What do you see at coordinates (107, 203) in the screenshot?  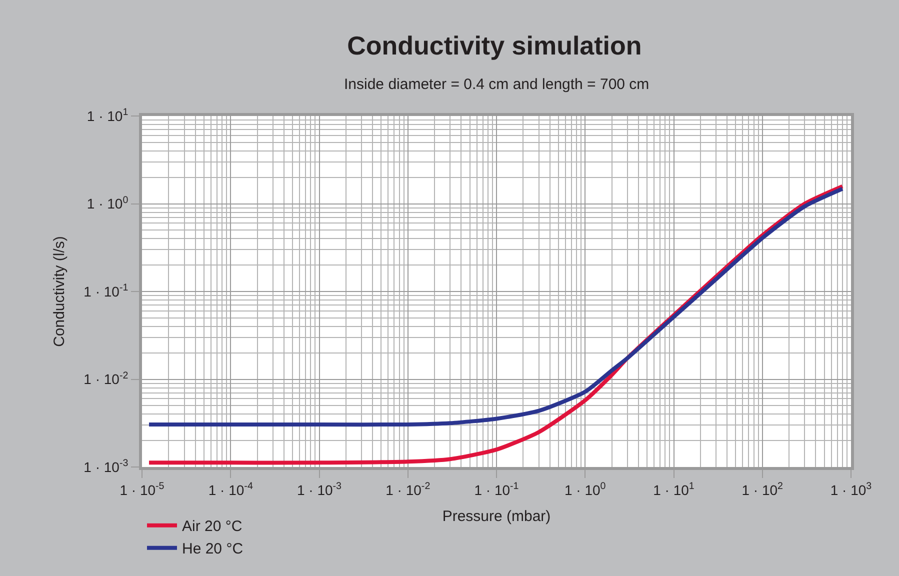 I see `y-tick-label: 1 · 10$^{0}$` at bounding box center [107, 203].